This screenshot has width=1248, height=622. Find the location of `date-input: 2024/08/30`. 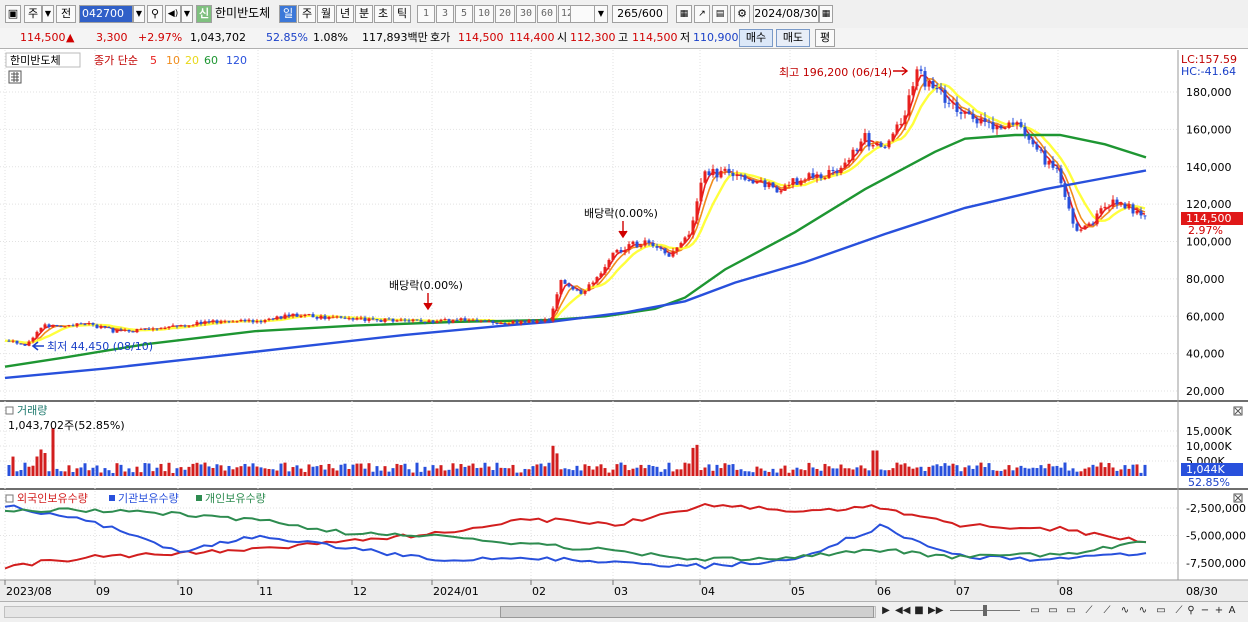

date-input: 2024/08/30 is located at coordinates (786, 14).